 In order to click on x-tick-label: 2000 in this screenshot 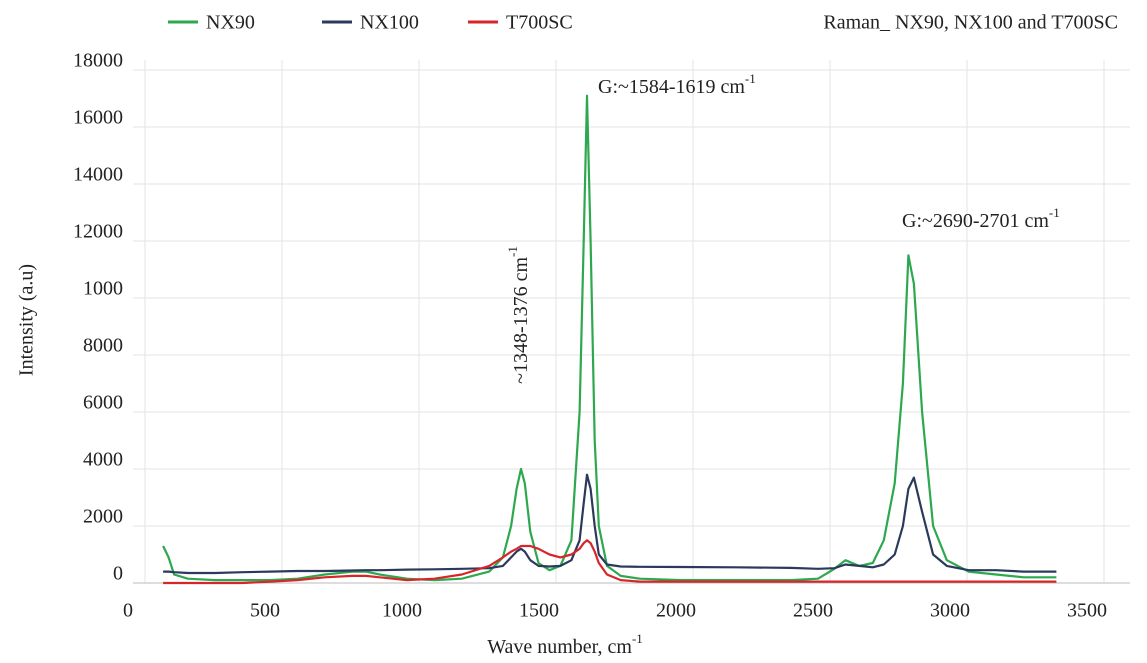, I will do `click(676, 611)`.